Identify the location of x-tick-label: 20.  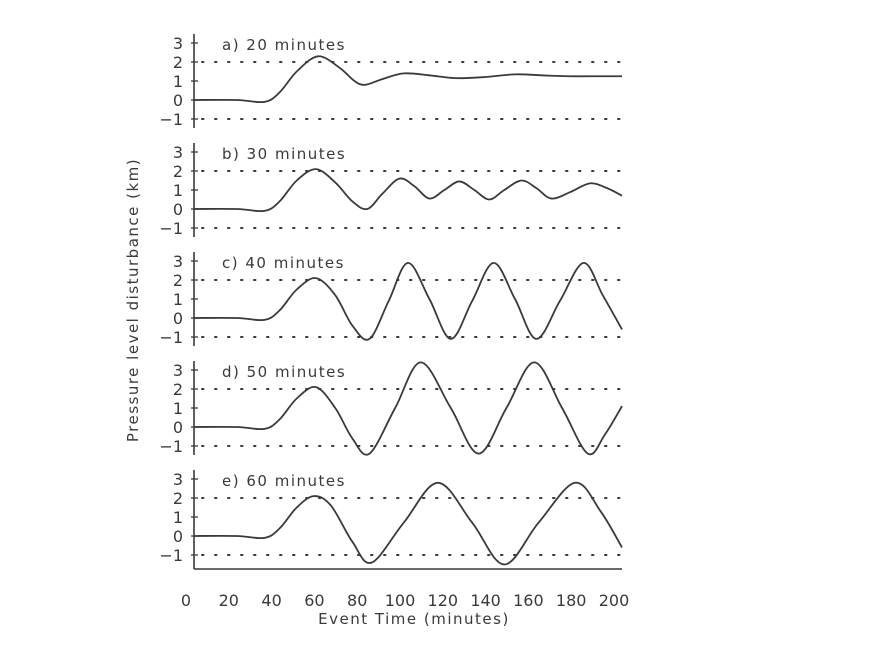
(229, 600).